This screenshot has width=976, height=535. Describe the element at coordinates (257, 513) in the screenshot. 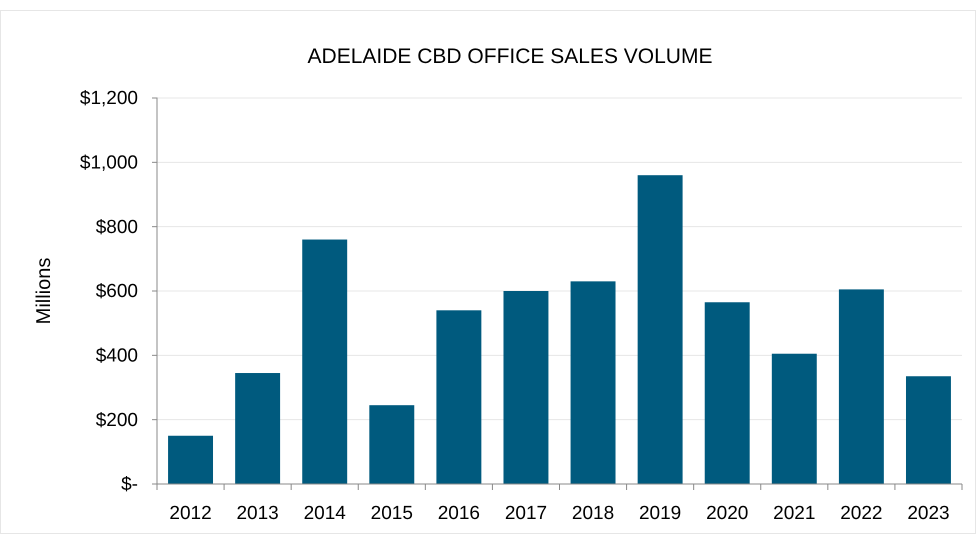

I see `x-tick-label: 2013` at that location.